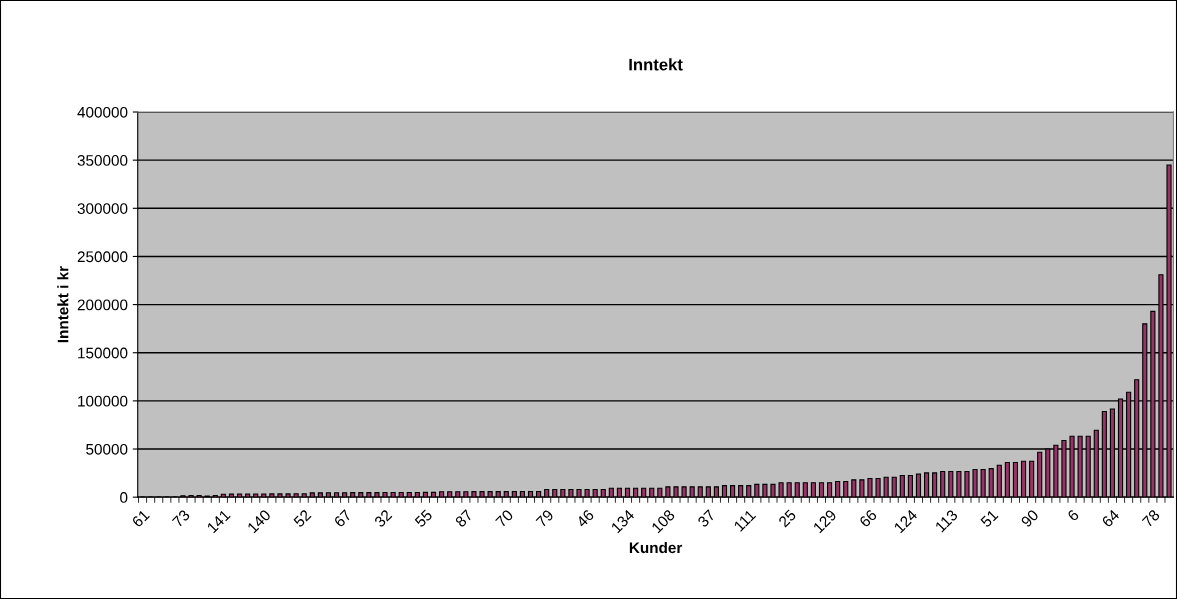 Image resolution: width=1177 pixels, height=599 pixels. What do you see at coordinates (905, 521) in the screenshot?
I see `x-tick-label: 124` at bounding box center [905, 521].